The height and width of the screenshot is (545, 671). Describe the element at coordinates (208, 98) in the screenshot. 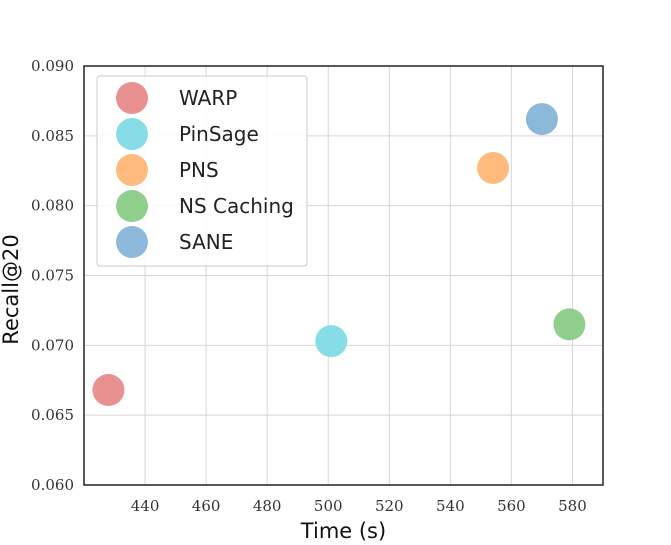

I see `legend-label: WARP` at that location.